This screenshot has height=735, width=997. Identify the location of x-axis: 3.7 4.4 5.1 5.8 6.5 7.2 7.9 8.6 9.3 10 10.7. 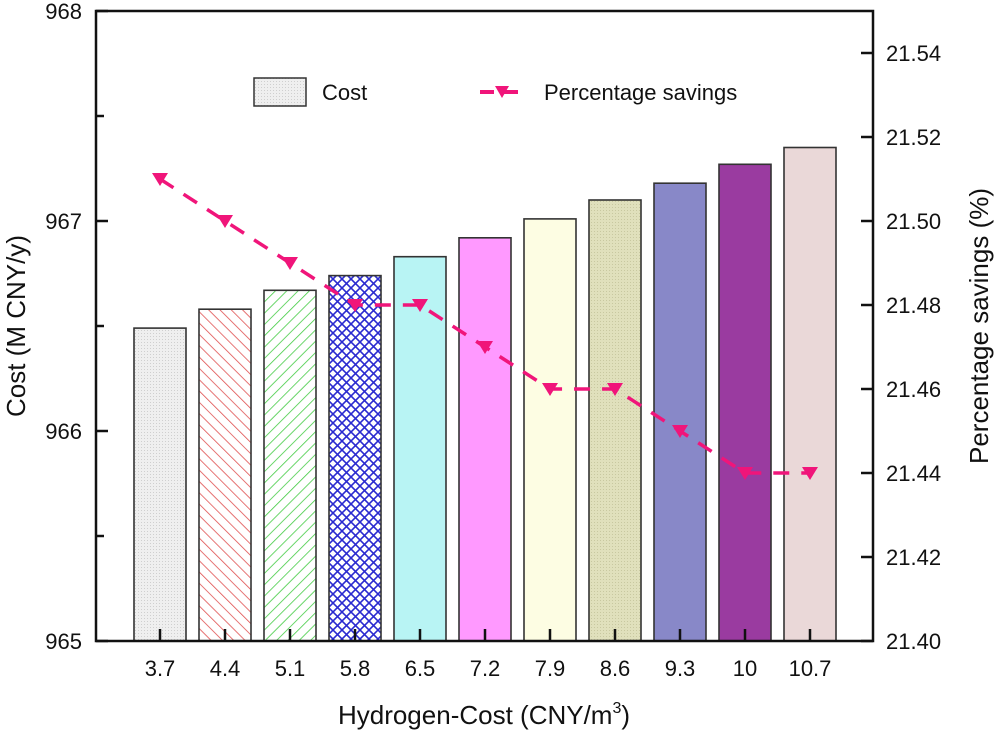
(488, 655).